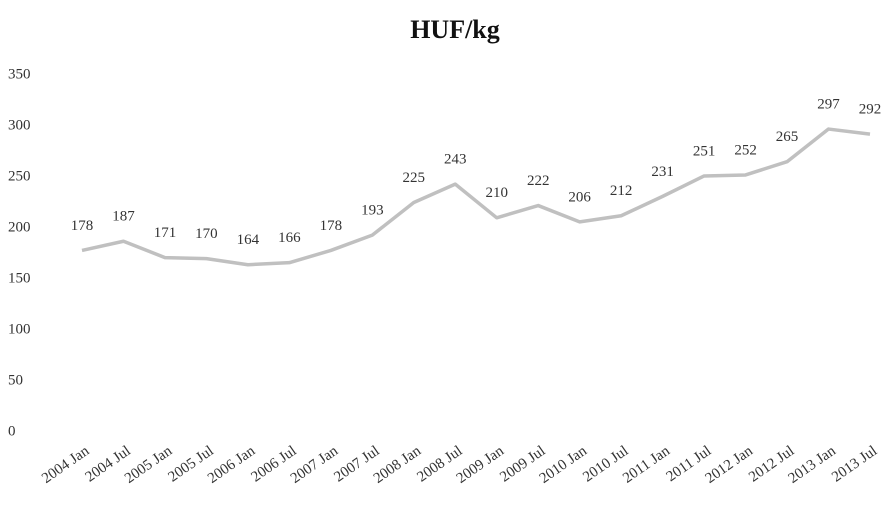  What do you see at coordinates (206, 234) in the screenshot?
I see `data-label: 170` at bounding box center [206, 234].